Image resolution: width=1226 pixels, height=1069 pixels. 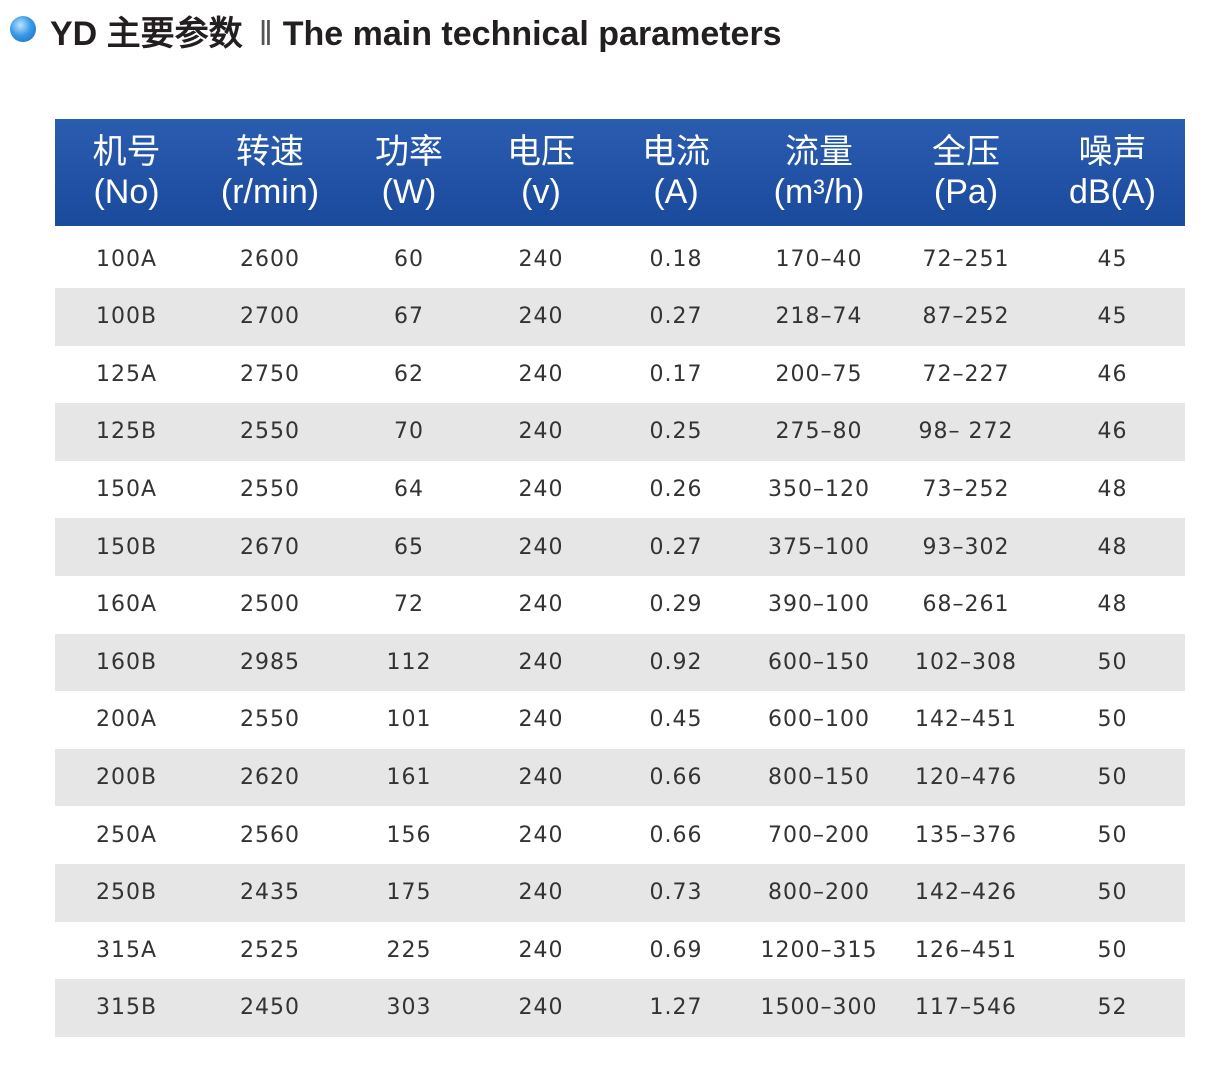 I want to click on table-row: 125B 2550 70 240 0.25 275–80 98– 272 46, so click(x=620, y=432).